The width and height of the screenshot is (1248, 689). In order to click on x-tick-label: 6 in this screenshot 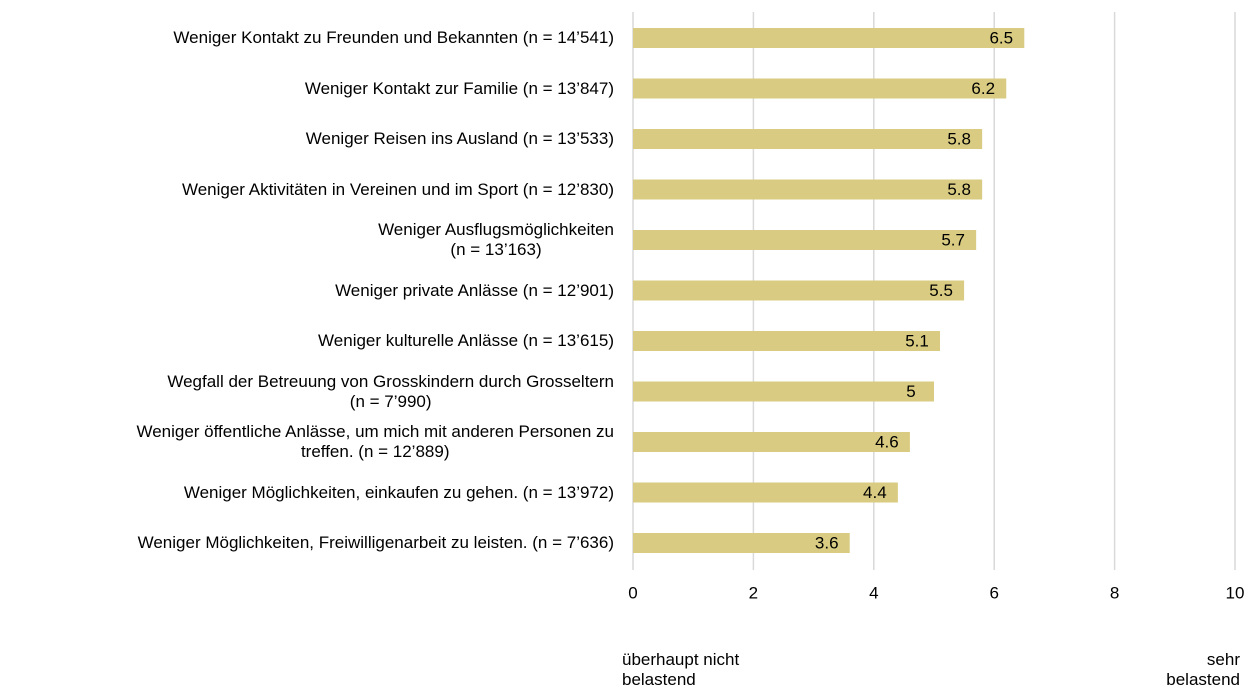, I will do `click(993, 592)`.